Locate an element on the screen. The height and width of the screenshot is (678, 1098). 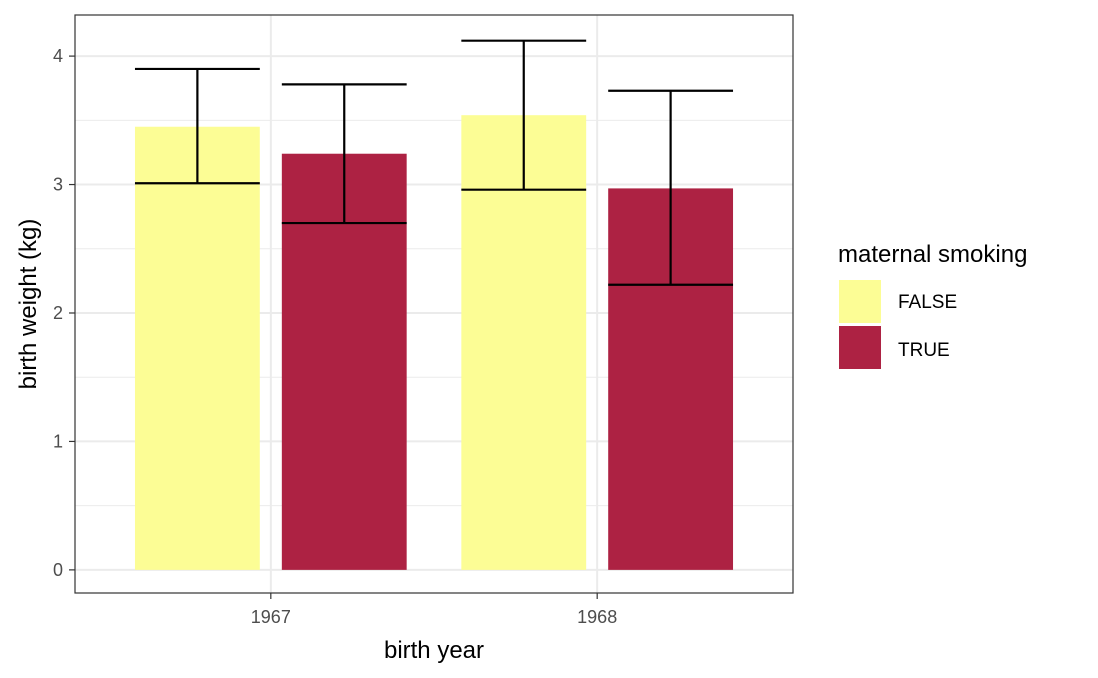
legend-swatch-true is located at coordinates (860, 347).